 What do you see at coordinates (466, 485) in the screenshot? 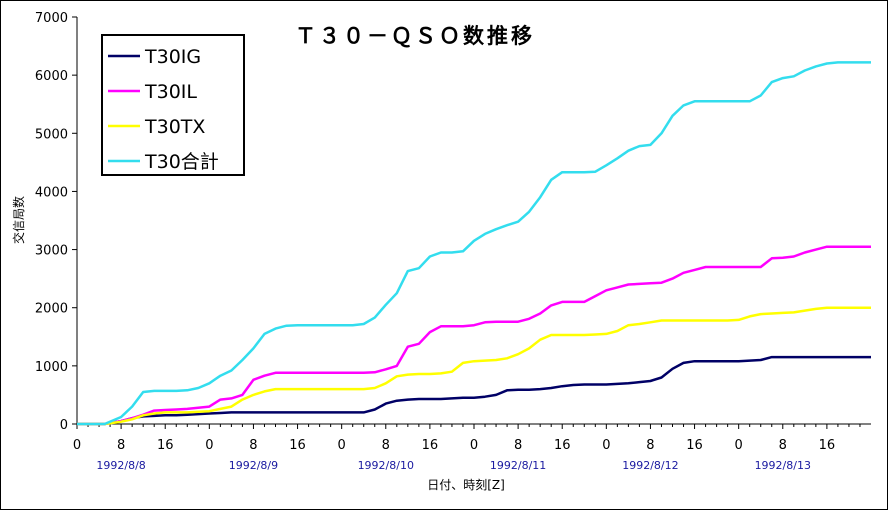
I see `x-axis-label: 日付、時刻[Z]` at bounding box center [466, 485].